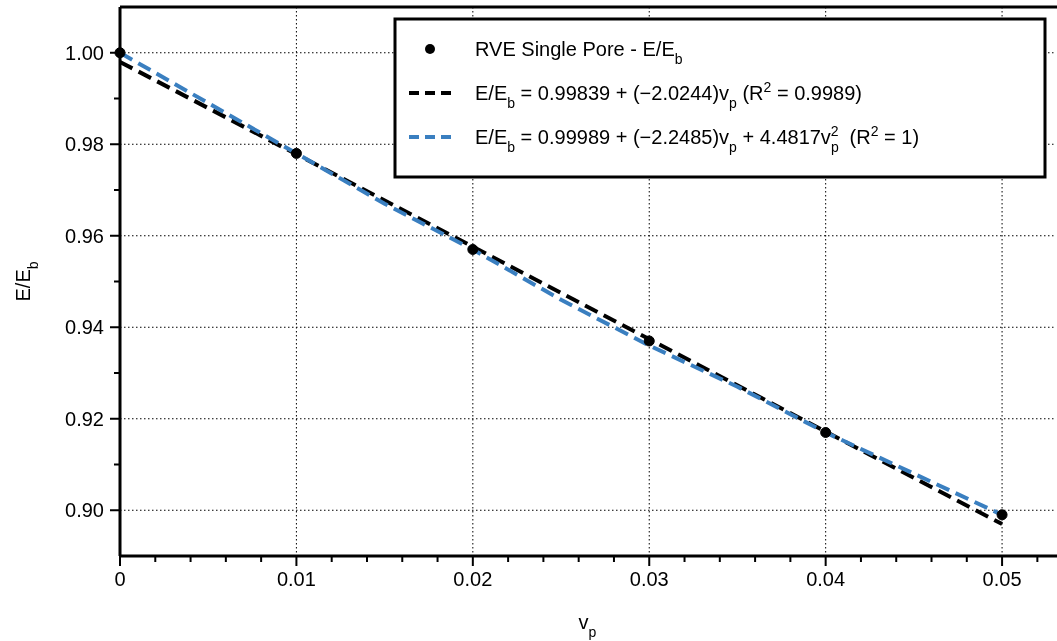 This screenshot has width=1057, height=641. I want to click on x-tick-label: 0.04, so click(826, 579).